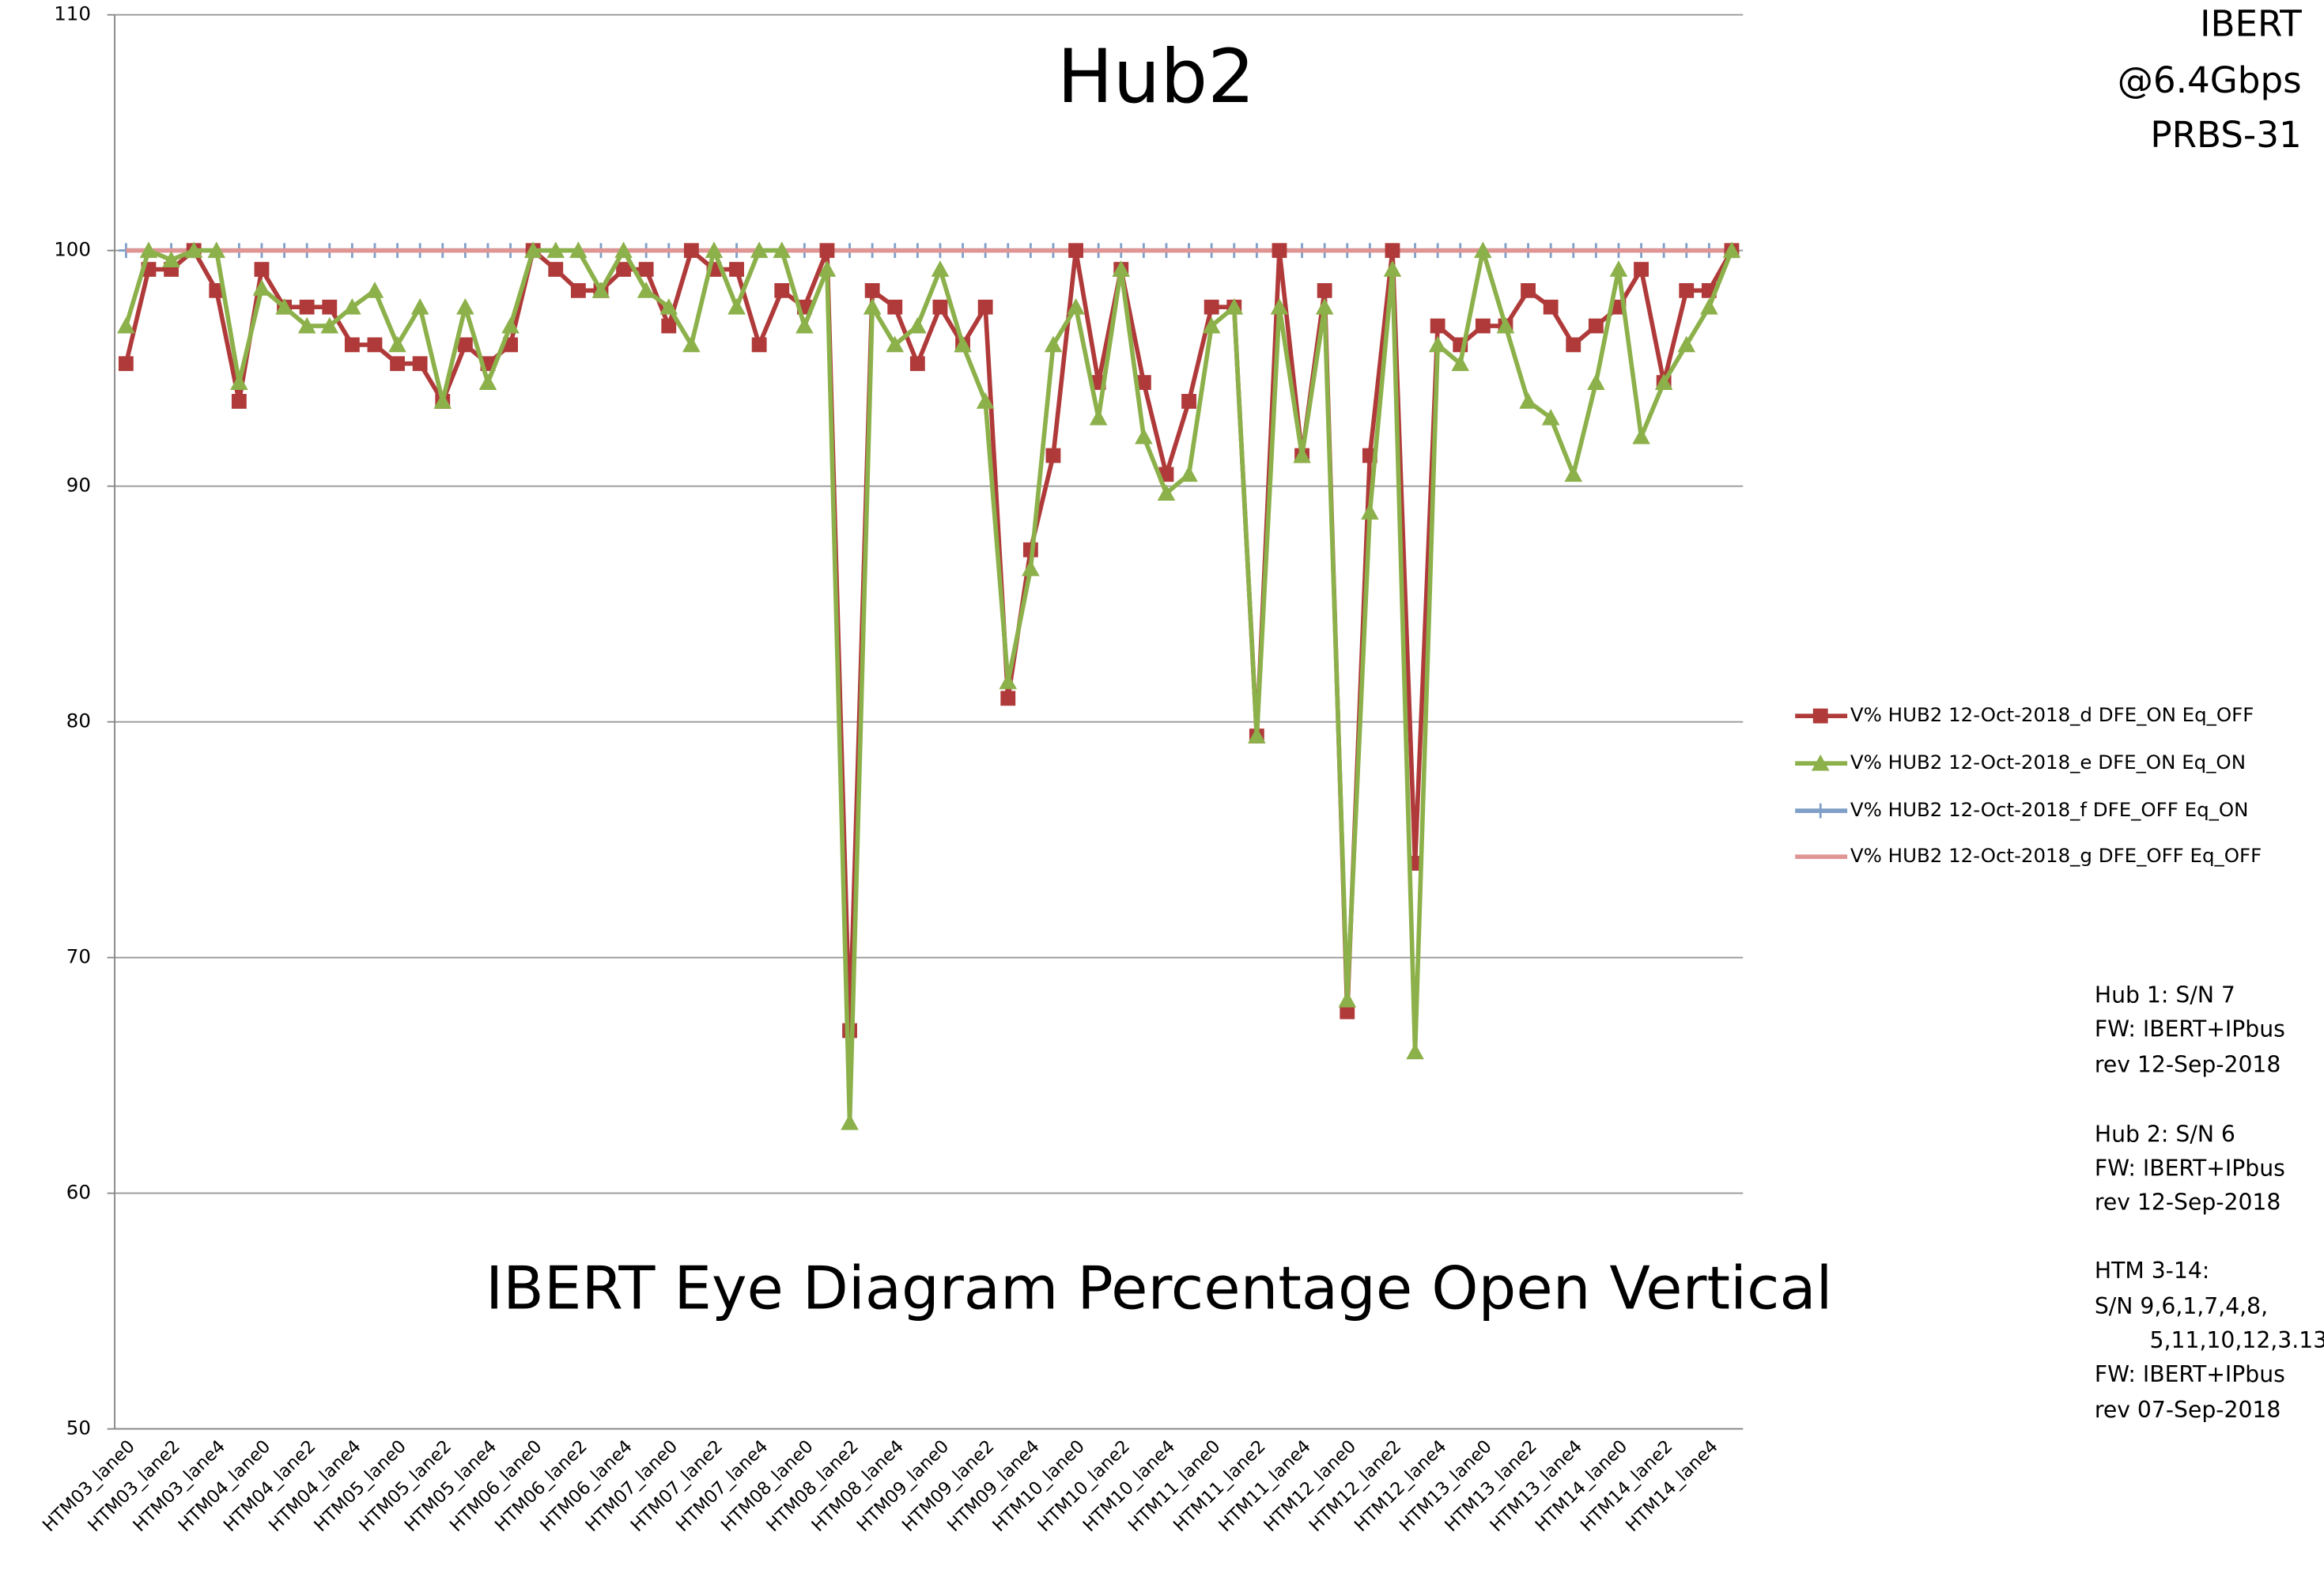 The width and height of the screenshot is (2324, 1589). What do you see at coordinates (78, 721) in the screenshot?
I see `y-tick-label: 80` at bounding box center [78, 721].